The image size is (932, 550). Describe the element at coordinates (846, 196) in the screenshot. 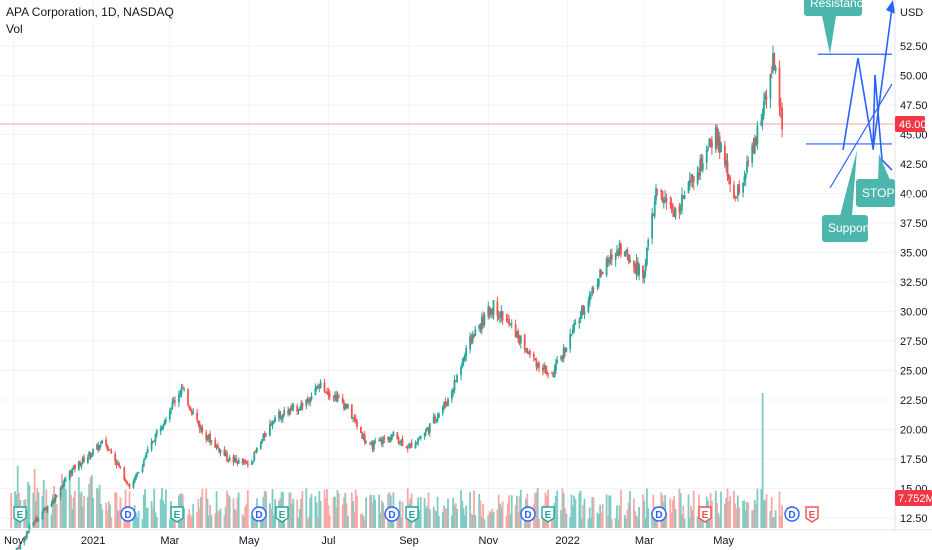

I see `support-callout: Support` at that location.